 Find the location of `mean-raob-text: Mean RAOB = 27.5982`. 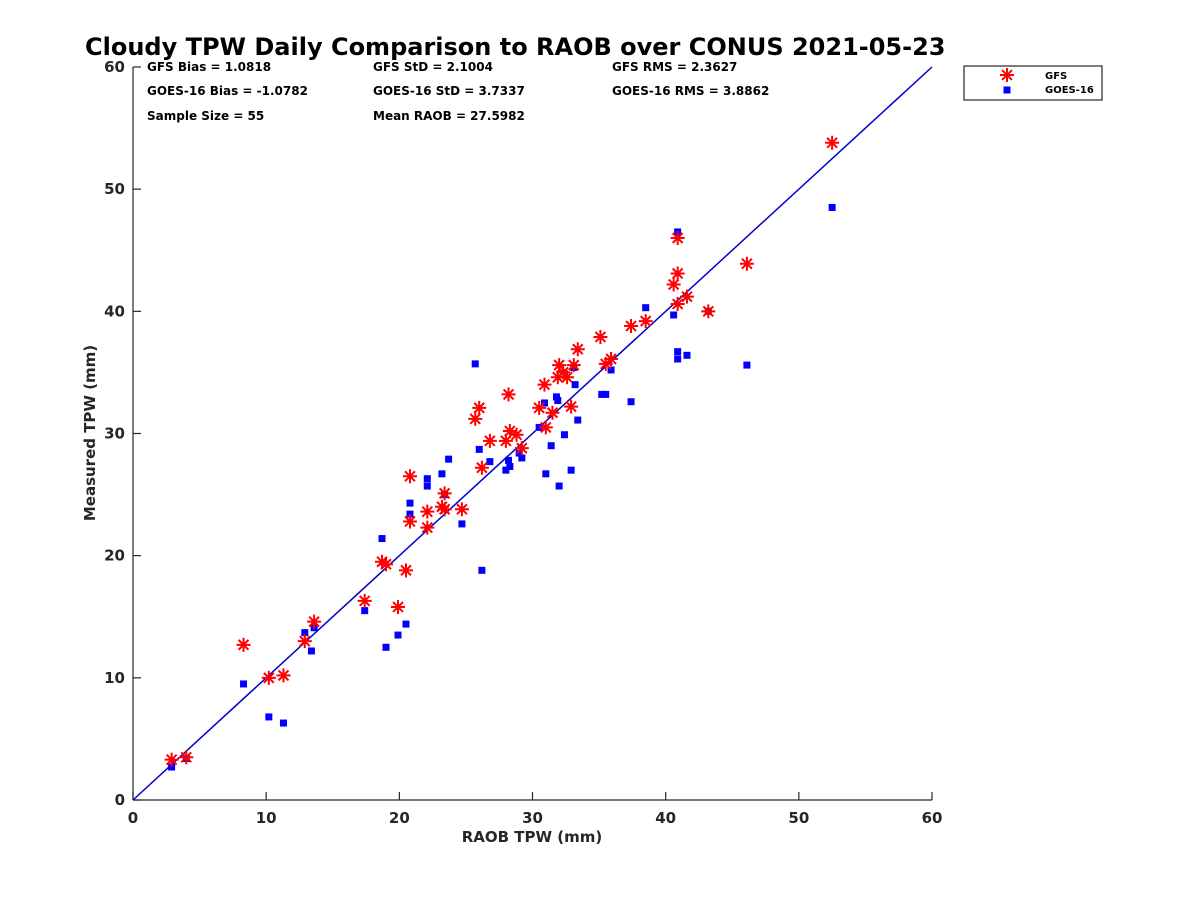

mean-raob-text: Mean RAOB = 27.5982 is located at coordinates (449, 116).